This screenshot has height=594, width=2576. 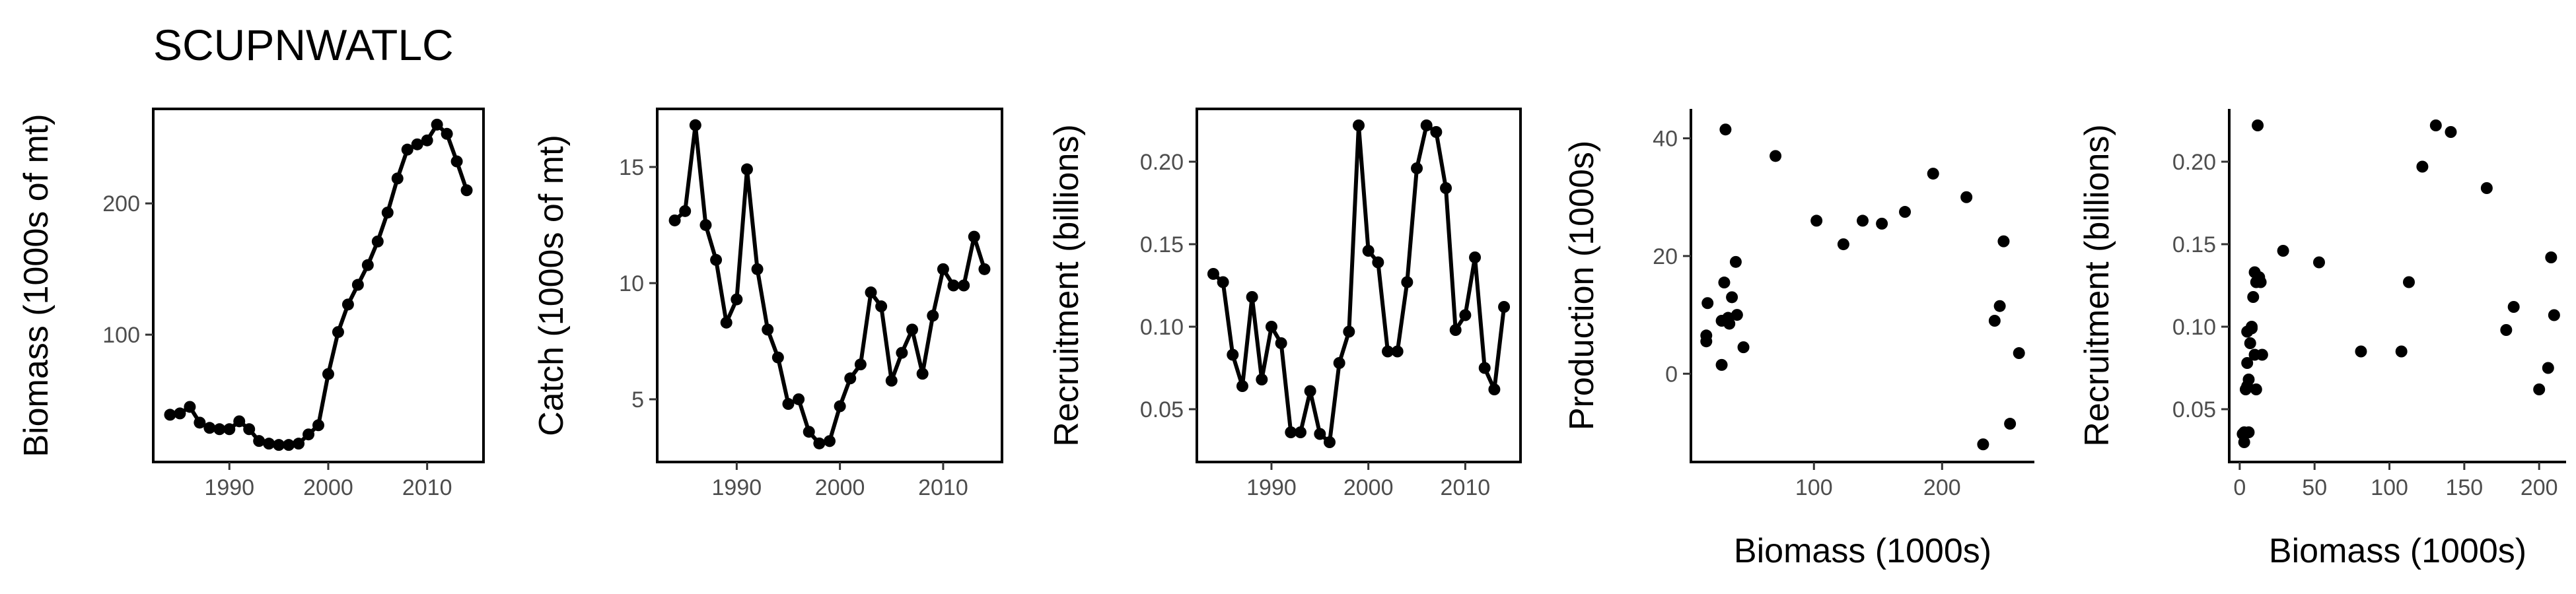 I want to click on plot-frame, so click(x=319, y=285).